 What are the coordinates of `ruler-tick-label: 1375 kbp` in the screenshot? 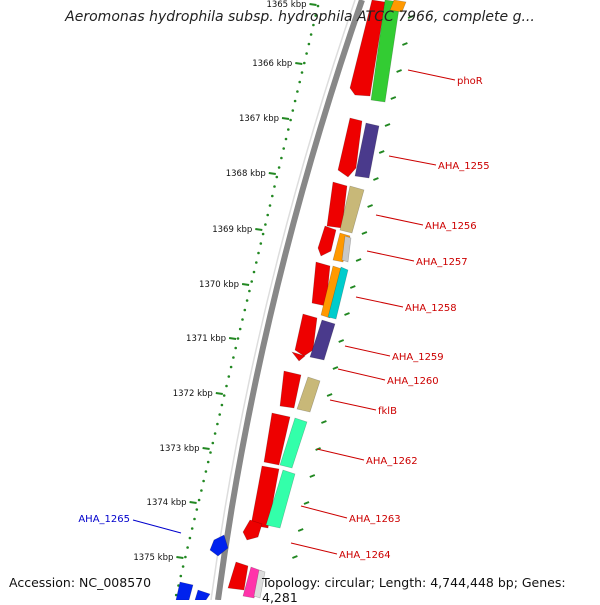 It's located at (153, 558).